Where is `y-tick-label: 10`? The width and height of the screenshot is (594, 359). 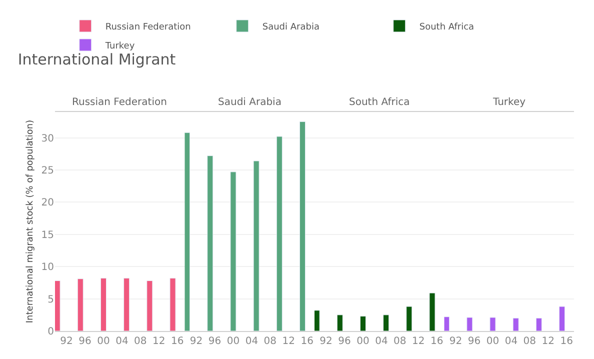
y-tick-label: 10 is located at coordinates (47, 268).